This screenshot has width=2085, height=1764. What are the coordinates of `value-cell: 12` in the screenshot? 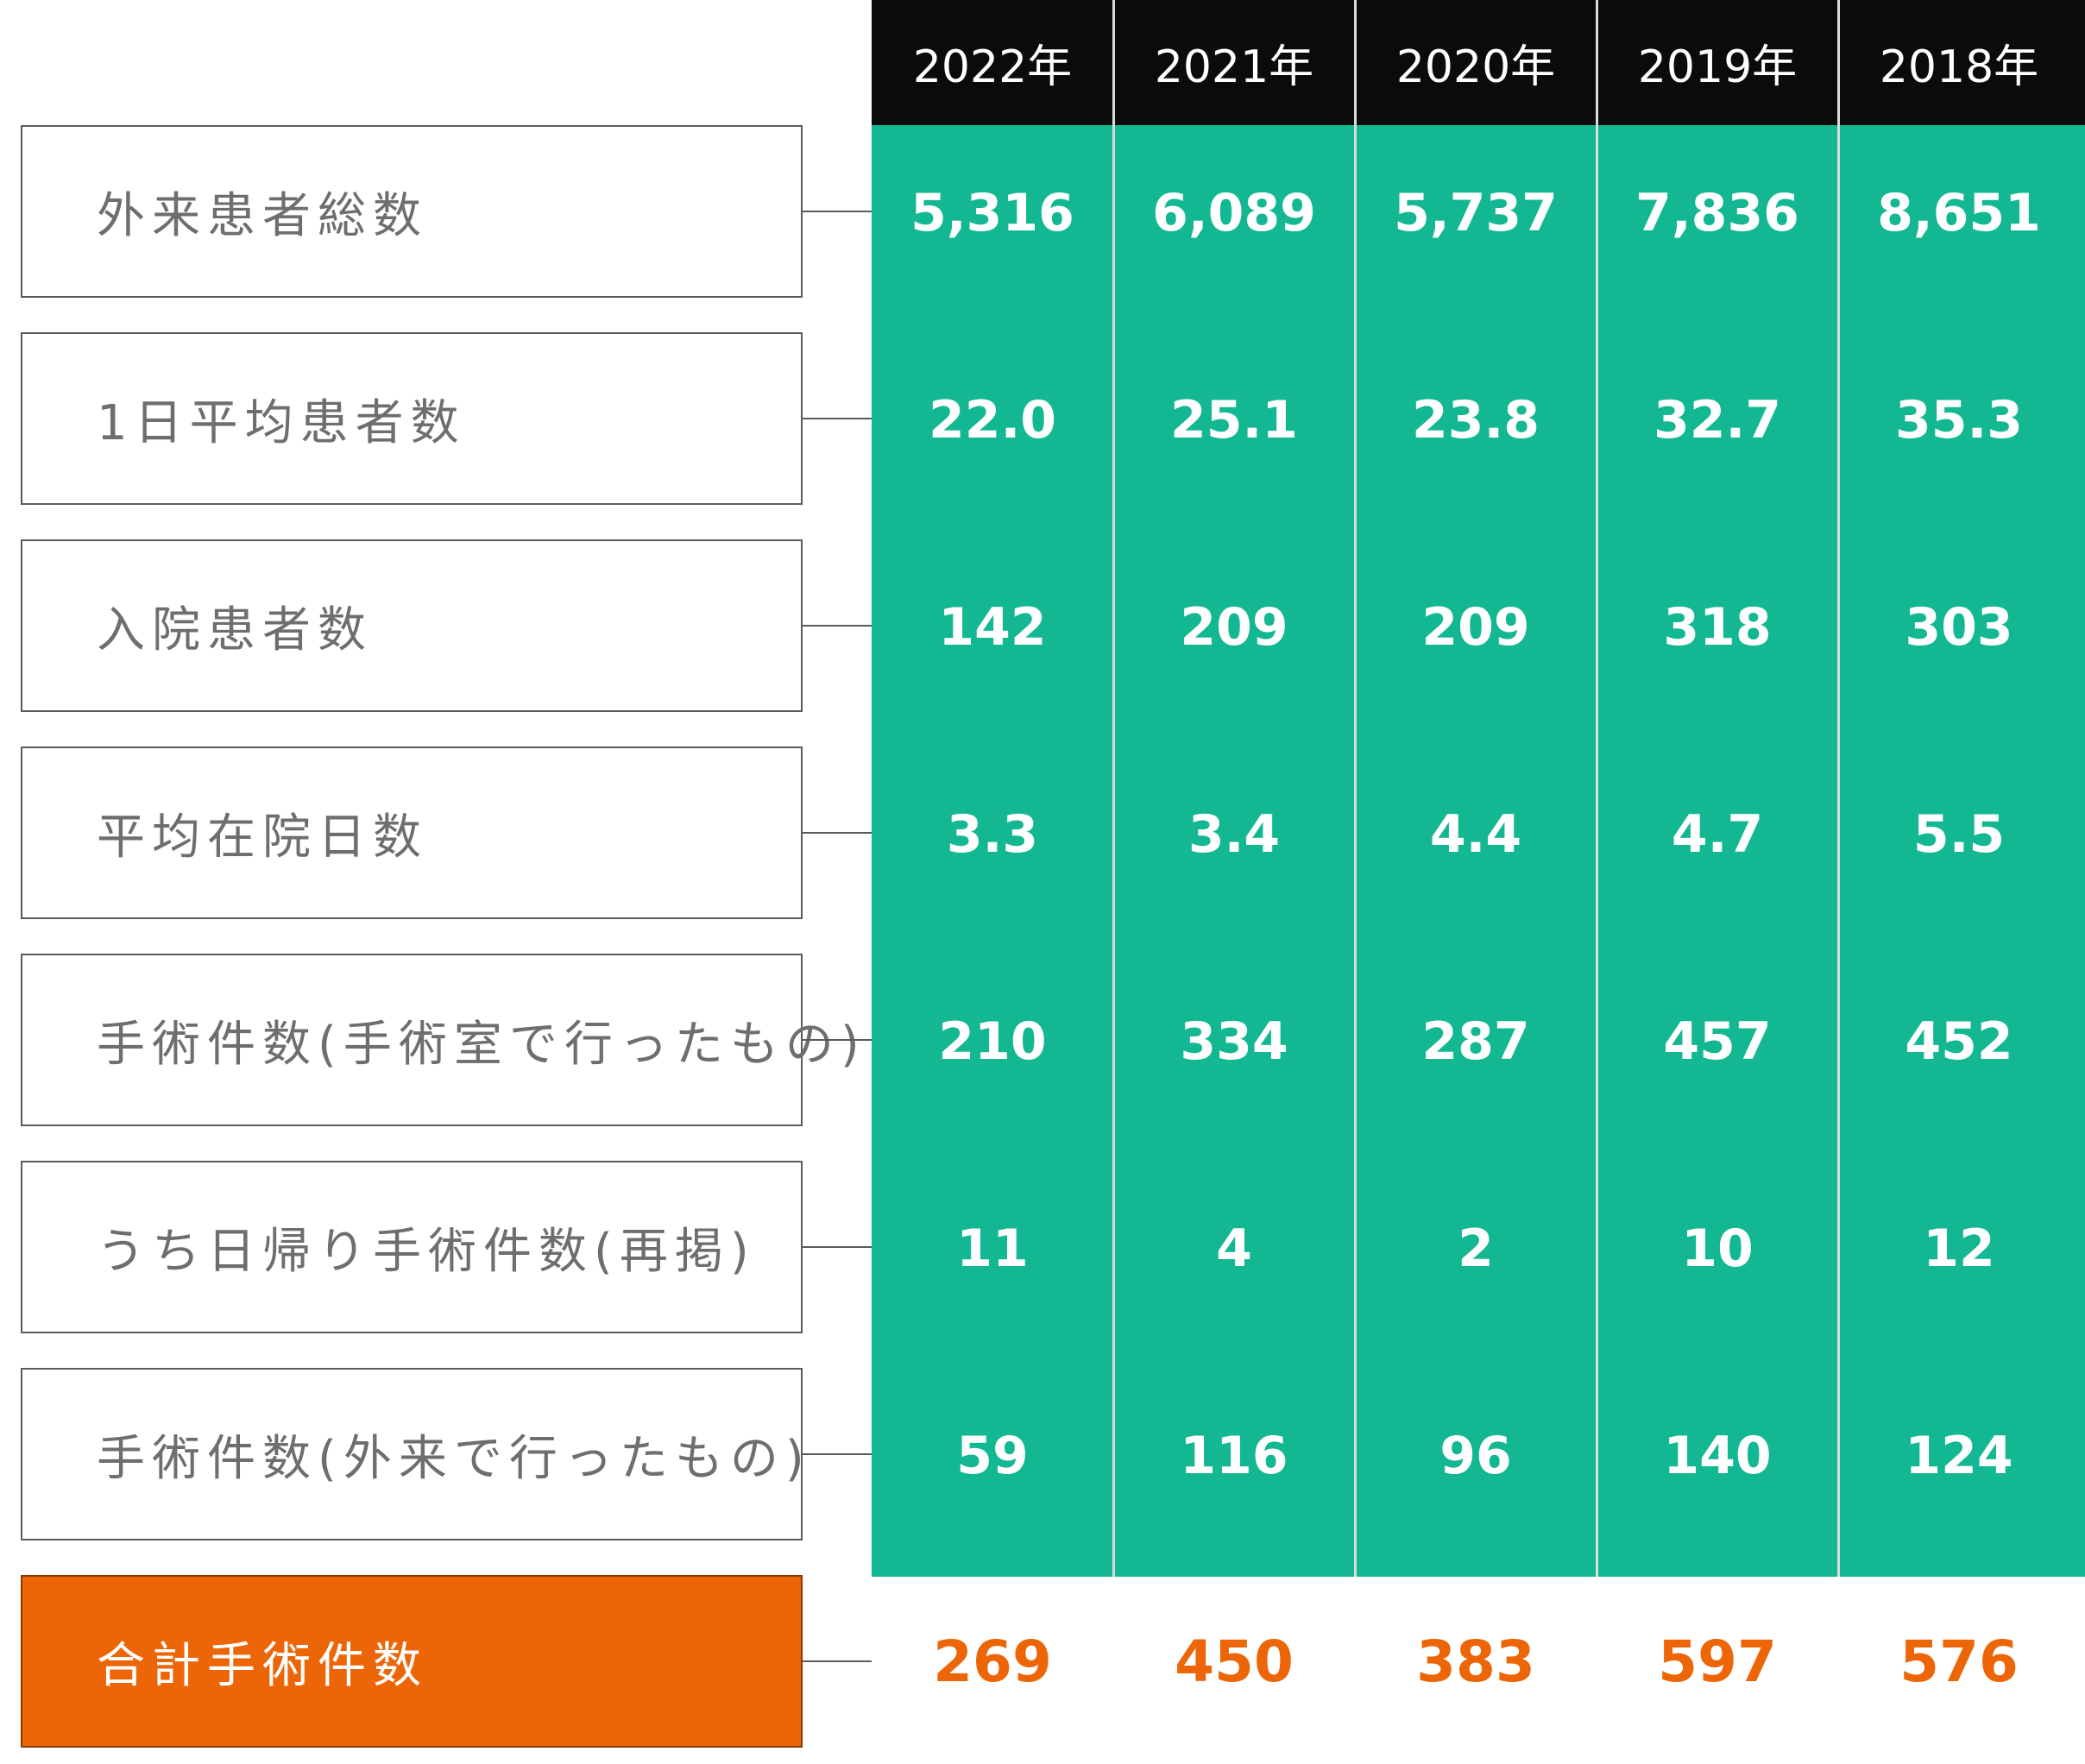 It's located at (1959, 1249).